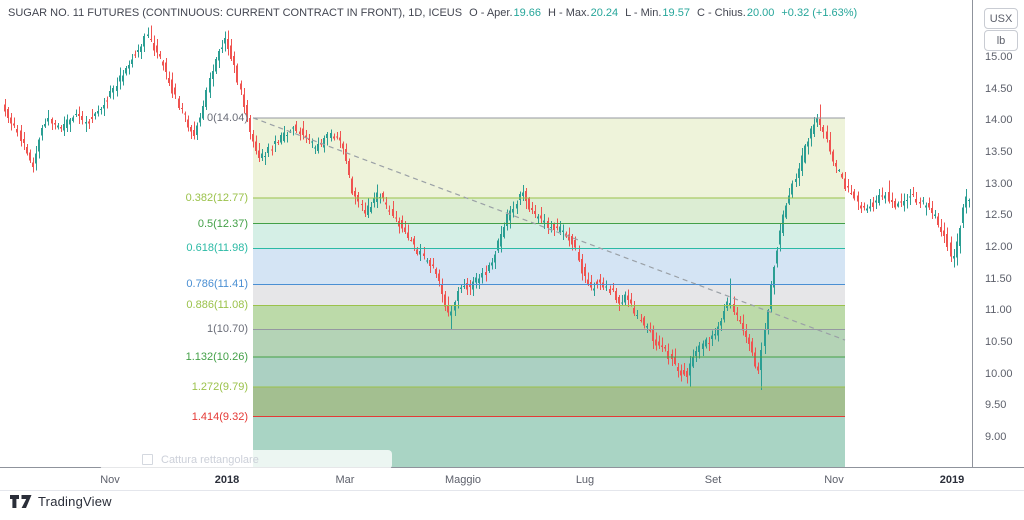 The image size is (1024, 520). What do you see at coordinates (643, 13) in the screenshot?
I see `ohlc-label: L - Min.` at bounding box center [643, 13].